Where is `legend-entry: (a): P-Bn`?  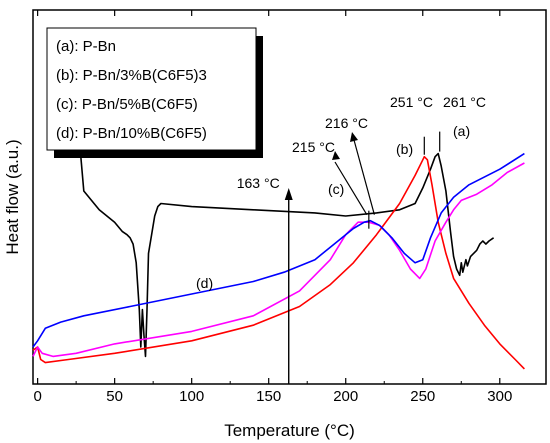
legend-entry: (a): P-Bn is located at coordinates (86, 46).